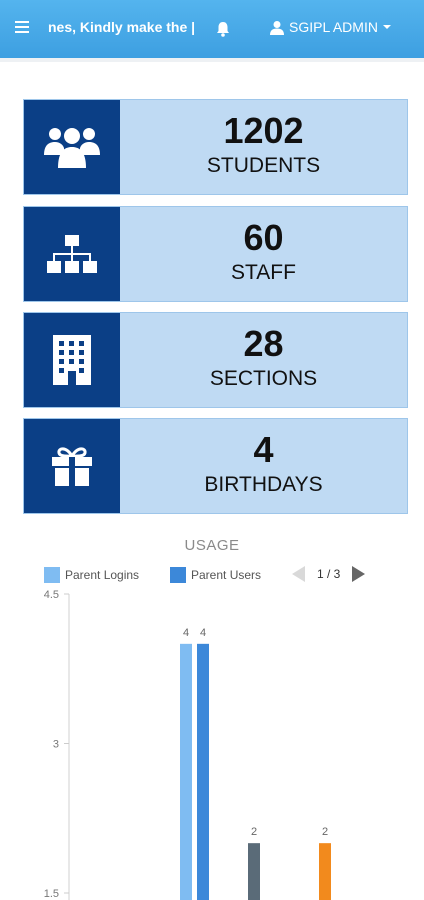  I want to click on user-icon, so click(277, 27).